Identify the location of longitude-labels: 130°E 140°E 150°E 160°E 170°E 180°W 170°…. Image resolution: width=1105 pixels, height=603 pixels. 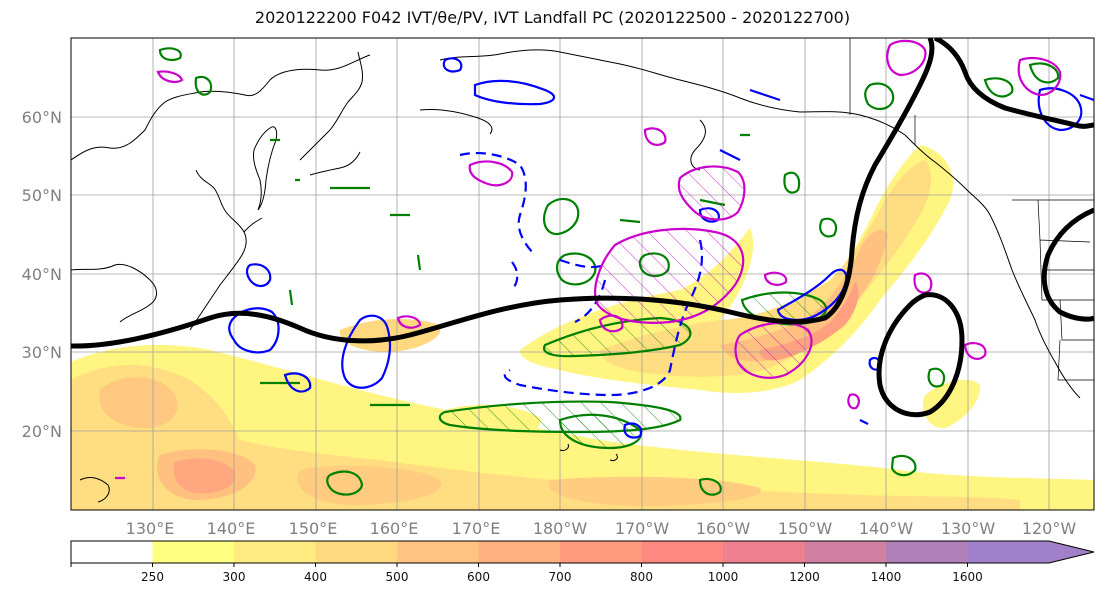
(601, 528).